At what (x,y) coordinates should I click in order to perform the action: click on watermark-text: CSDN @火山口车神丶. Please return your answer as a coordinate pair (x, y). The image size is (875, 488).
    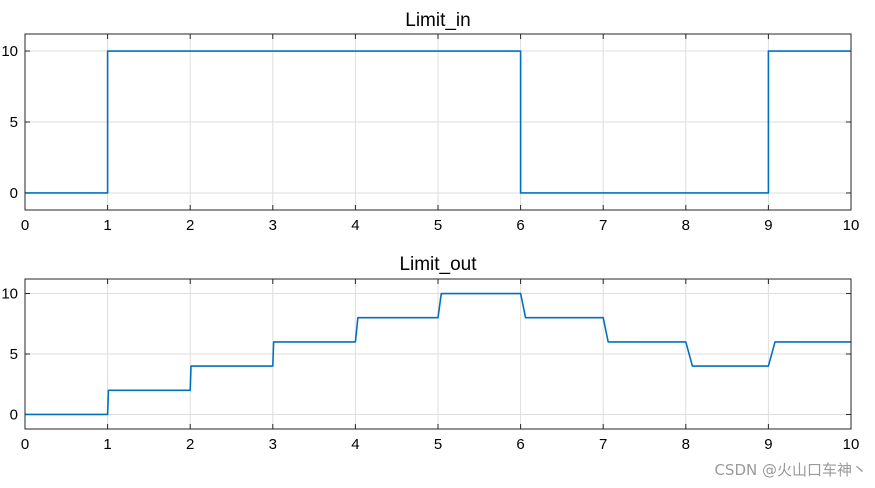
    Looking at the image, I should click on (790, 470).